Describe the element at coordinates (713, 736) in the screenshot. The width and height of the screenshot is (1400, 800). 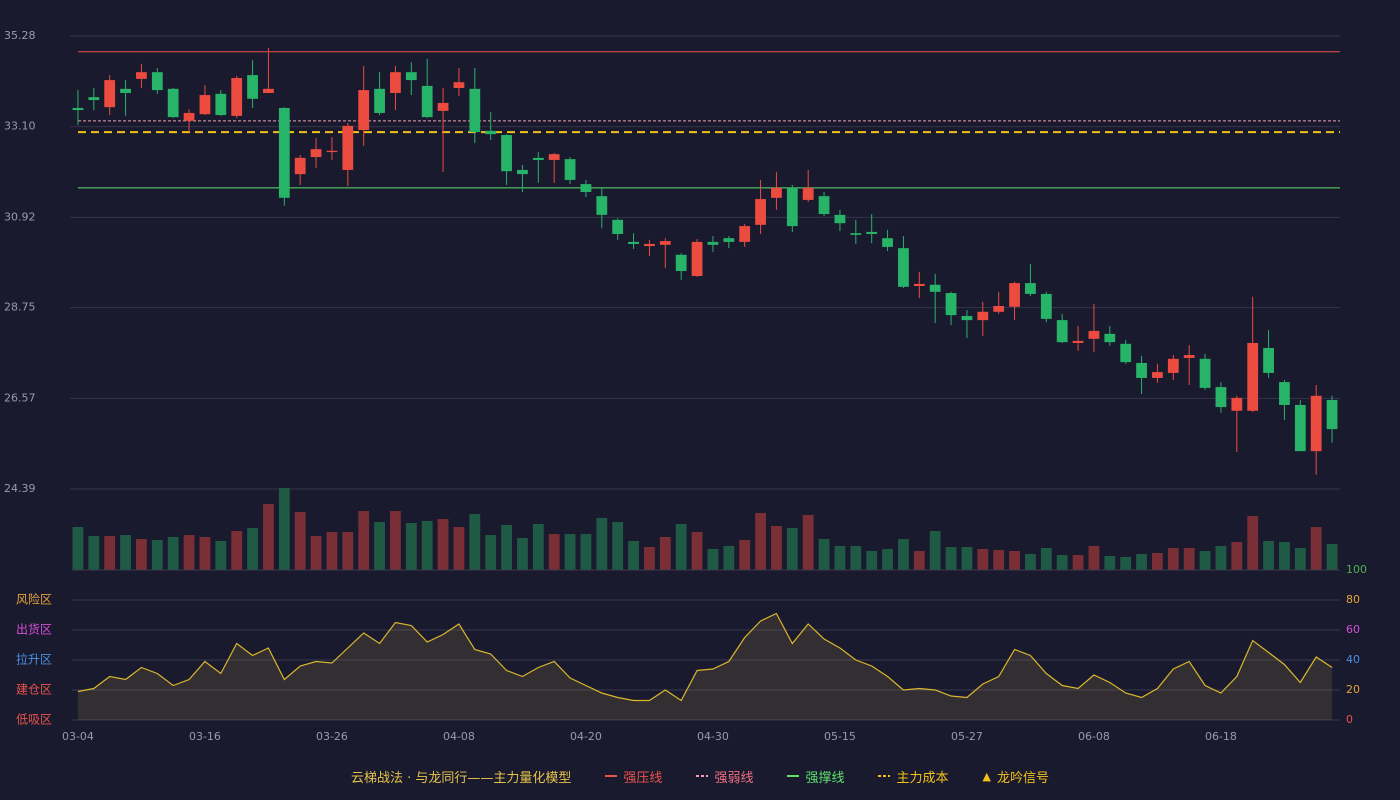
I see `x-tick-label: 04-30` at that location.